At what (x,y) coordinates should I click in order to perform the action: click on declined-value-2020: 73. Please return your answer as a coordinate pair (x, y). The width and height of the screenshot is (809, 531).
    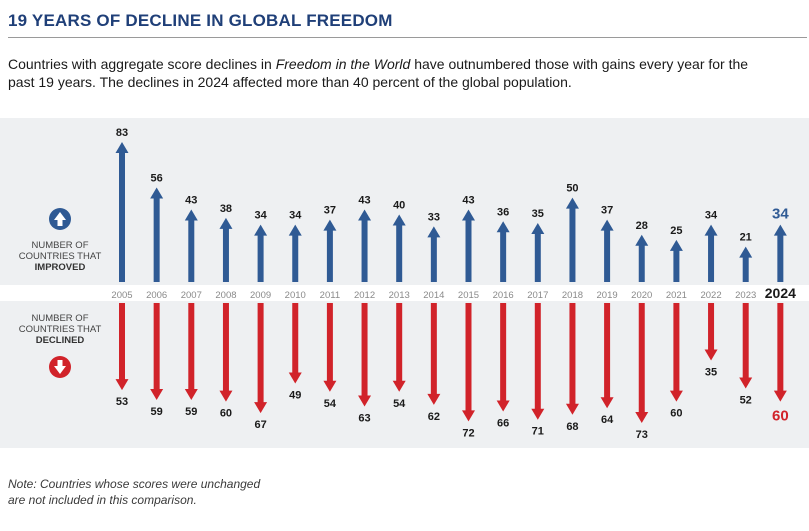
    Looking at the image, I should click on (642, 435).